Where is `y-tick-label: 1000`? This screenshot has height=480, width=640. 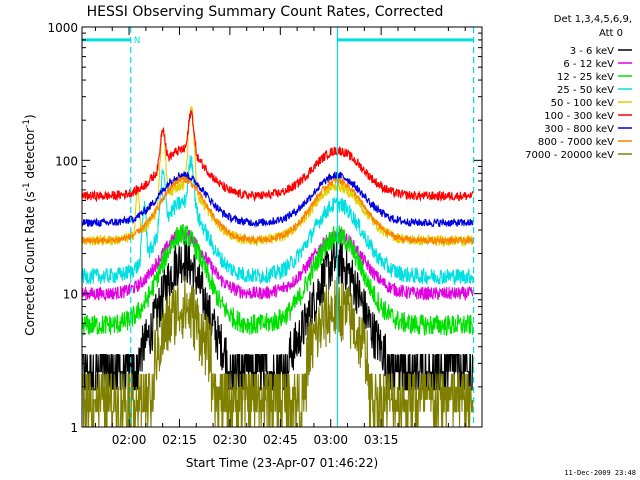
y-tick-label: 1000 is located at coordinates (62, 28).